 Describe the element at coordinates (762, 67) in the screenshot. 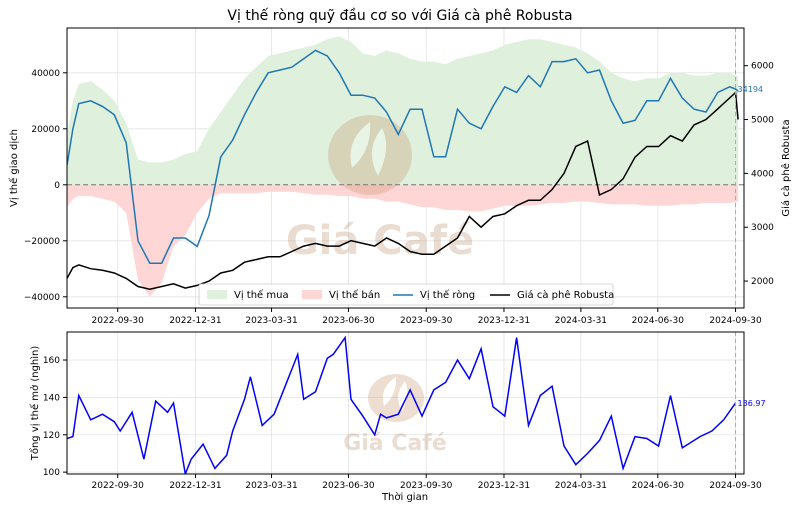

I see `top-y2-tick-label: 6000` at that location.